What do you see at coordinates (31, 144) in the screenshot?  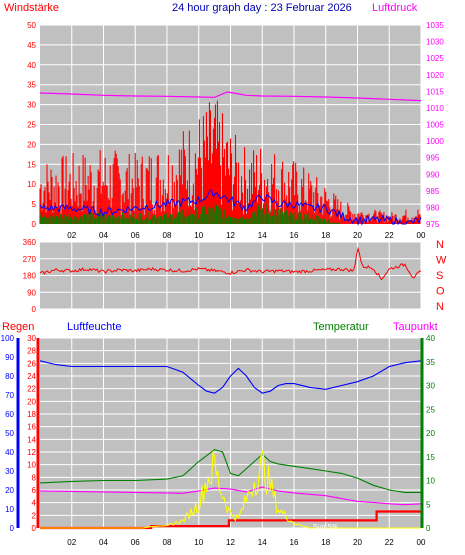 I see `wind-tick-label: 20` at bounding box center [31, 144].